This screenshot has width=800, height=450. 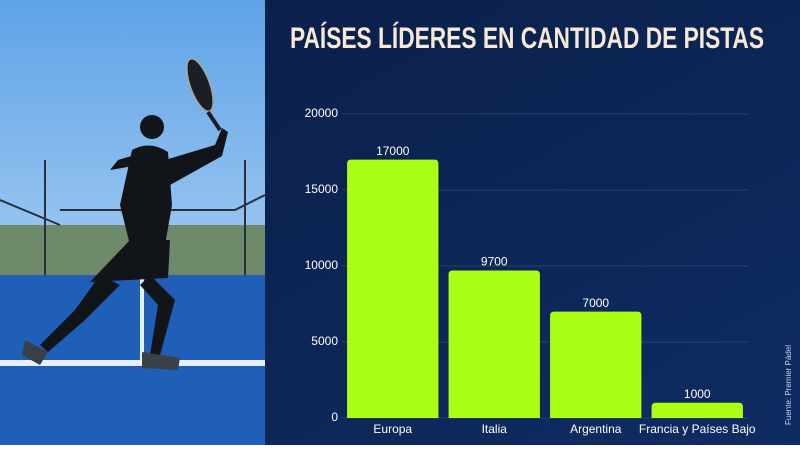 I want to click on value-label: 17000, so click(x=393, y=151).